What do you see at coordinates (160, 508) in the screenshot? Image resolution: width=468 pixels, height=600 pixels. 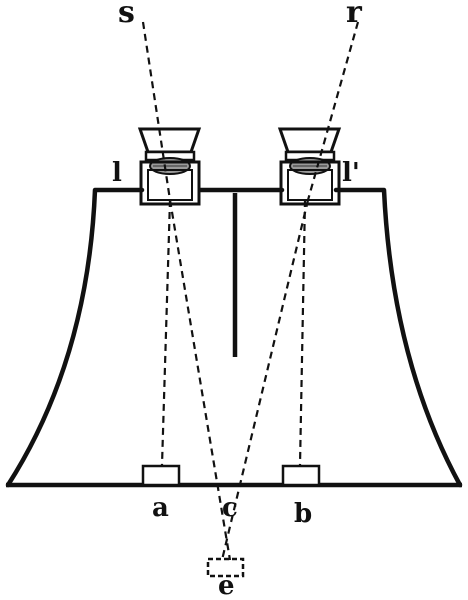 I see `label-a: a` at bounding box center [160, 508].